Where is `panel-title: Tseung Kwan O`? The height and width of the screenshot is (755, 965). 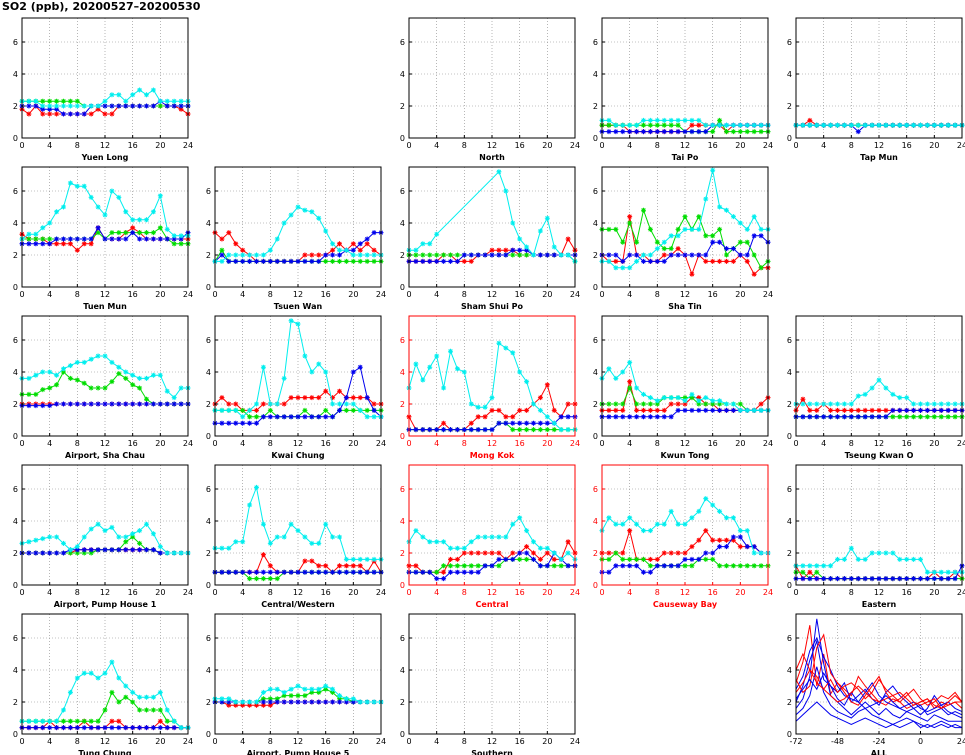 panel-title: Tseung Kwan O is located at coordinates (879, 455).